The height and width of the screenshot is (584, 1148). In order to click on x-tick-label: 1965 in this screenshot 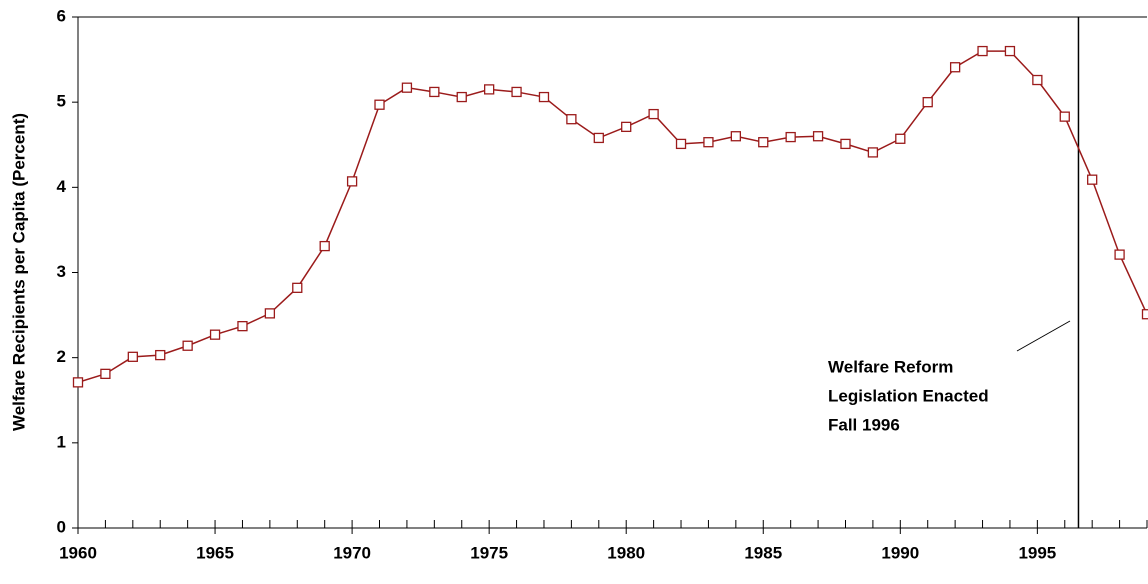, I will do `click(215, 552)`.